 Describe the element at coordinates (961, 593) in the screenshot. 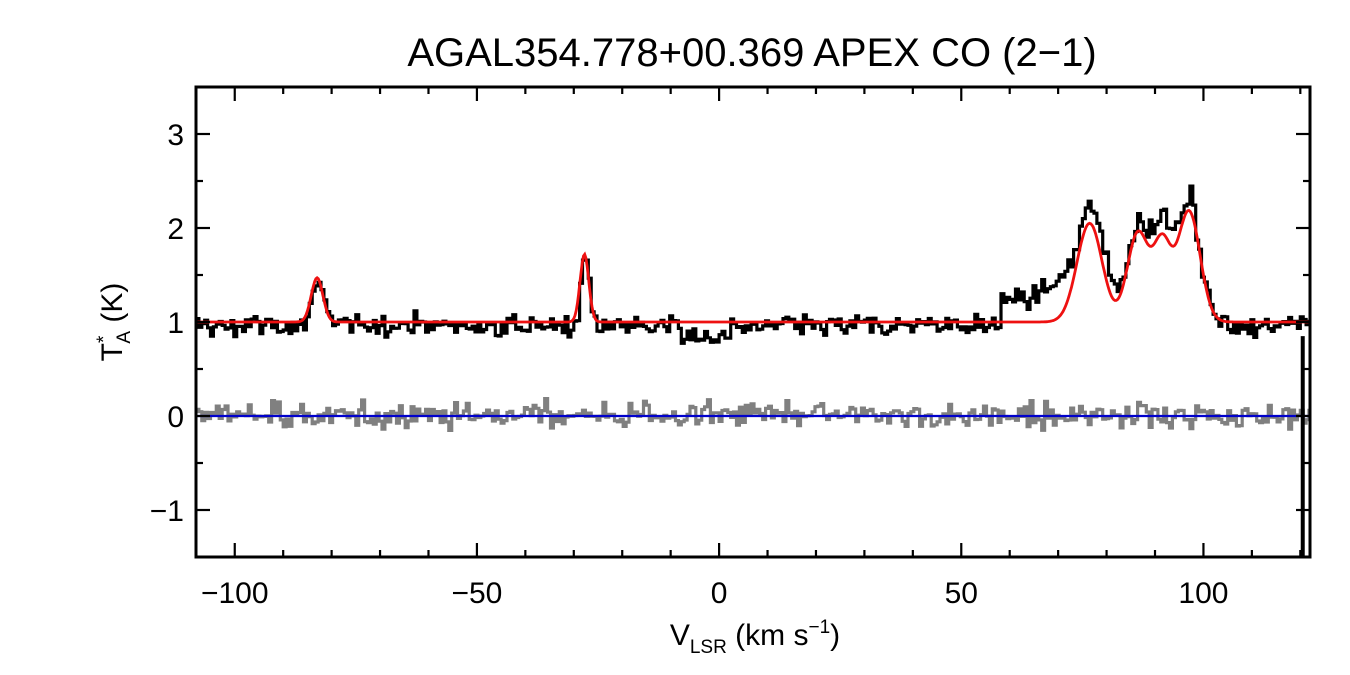

I see `x-tick-label: 50` at that location.